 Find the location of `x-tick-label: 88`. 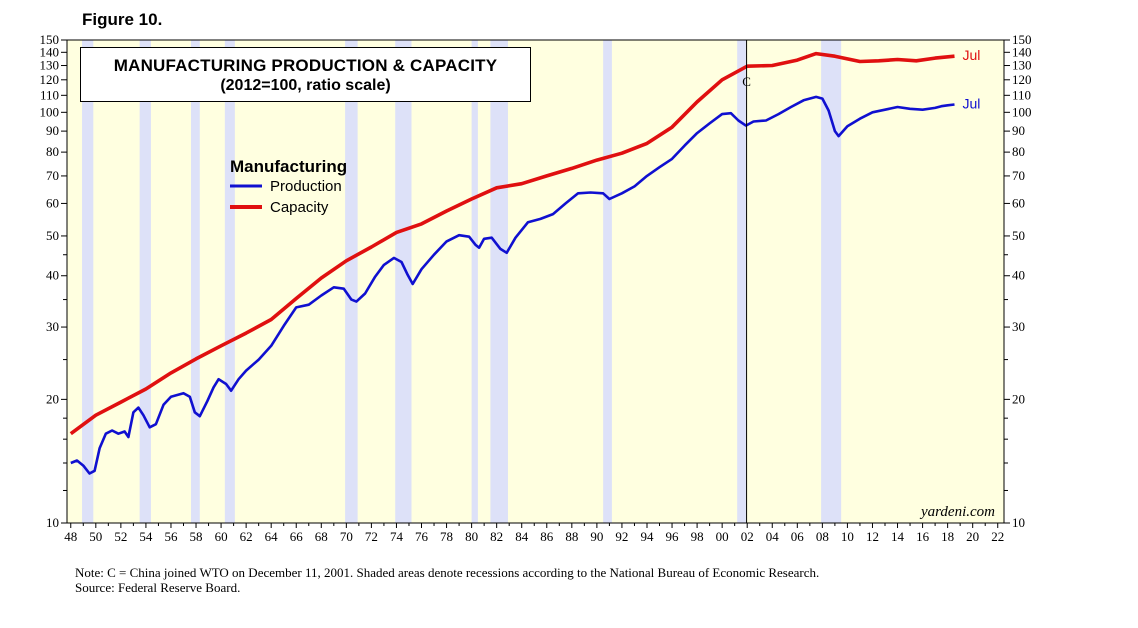

x-tick-label: 88 is located at coordinates (571, 536).